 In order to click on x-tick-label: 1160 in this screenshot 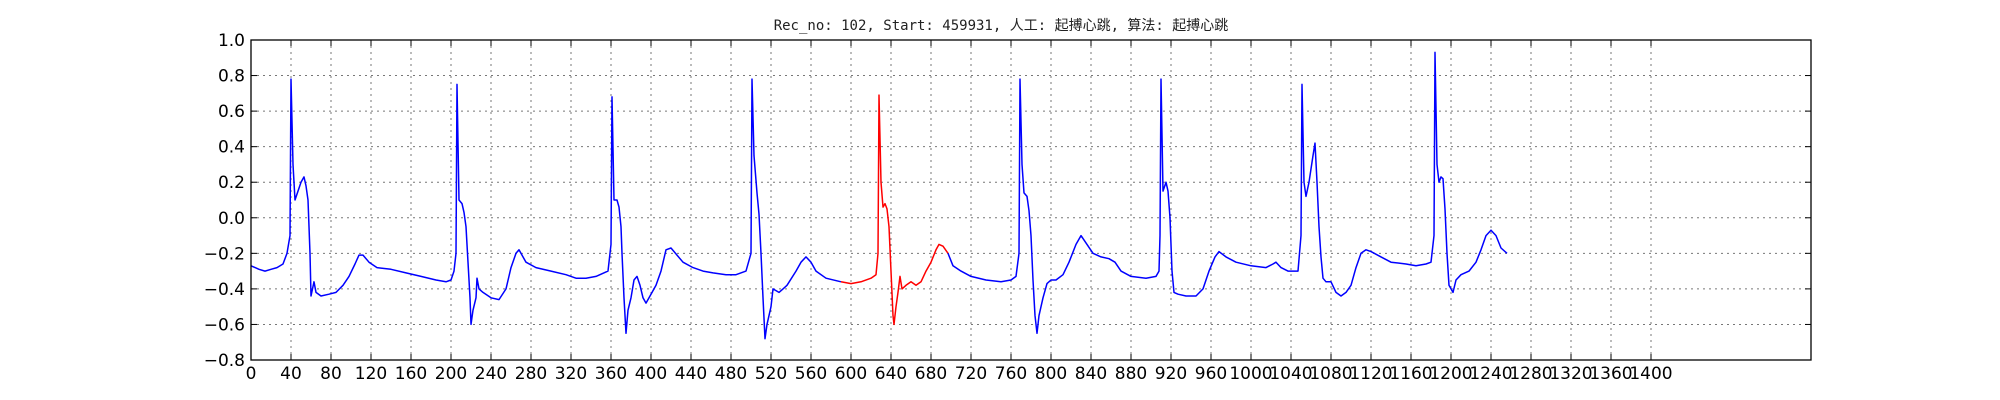, I will do `click(1410, 374)`.